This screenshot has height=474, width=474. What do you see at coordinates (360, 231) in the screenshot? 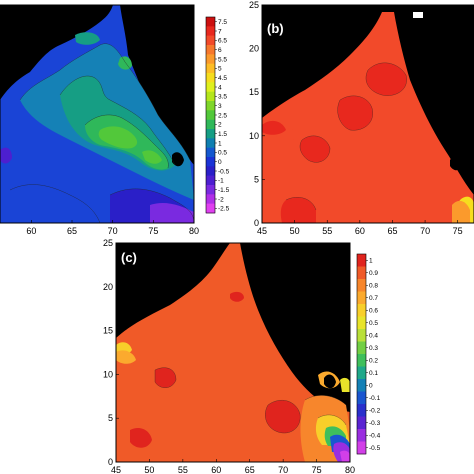
I see `panel-b-x-tick-label: 60` at bounding box center [360, 231].